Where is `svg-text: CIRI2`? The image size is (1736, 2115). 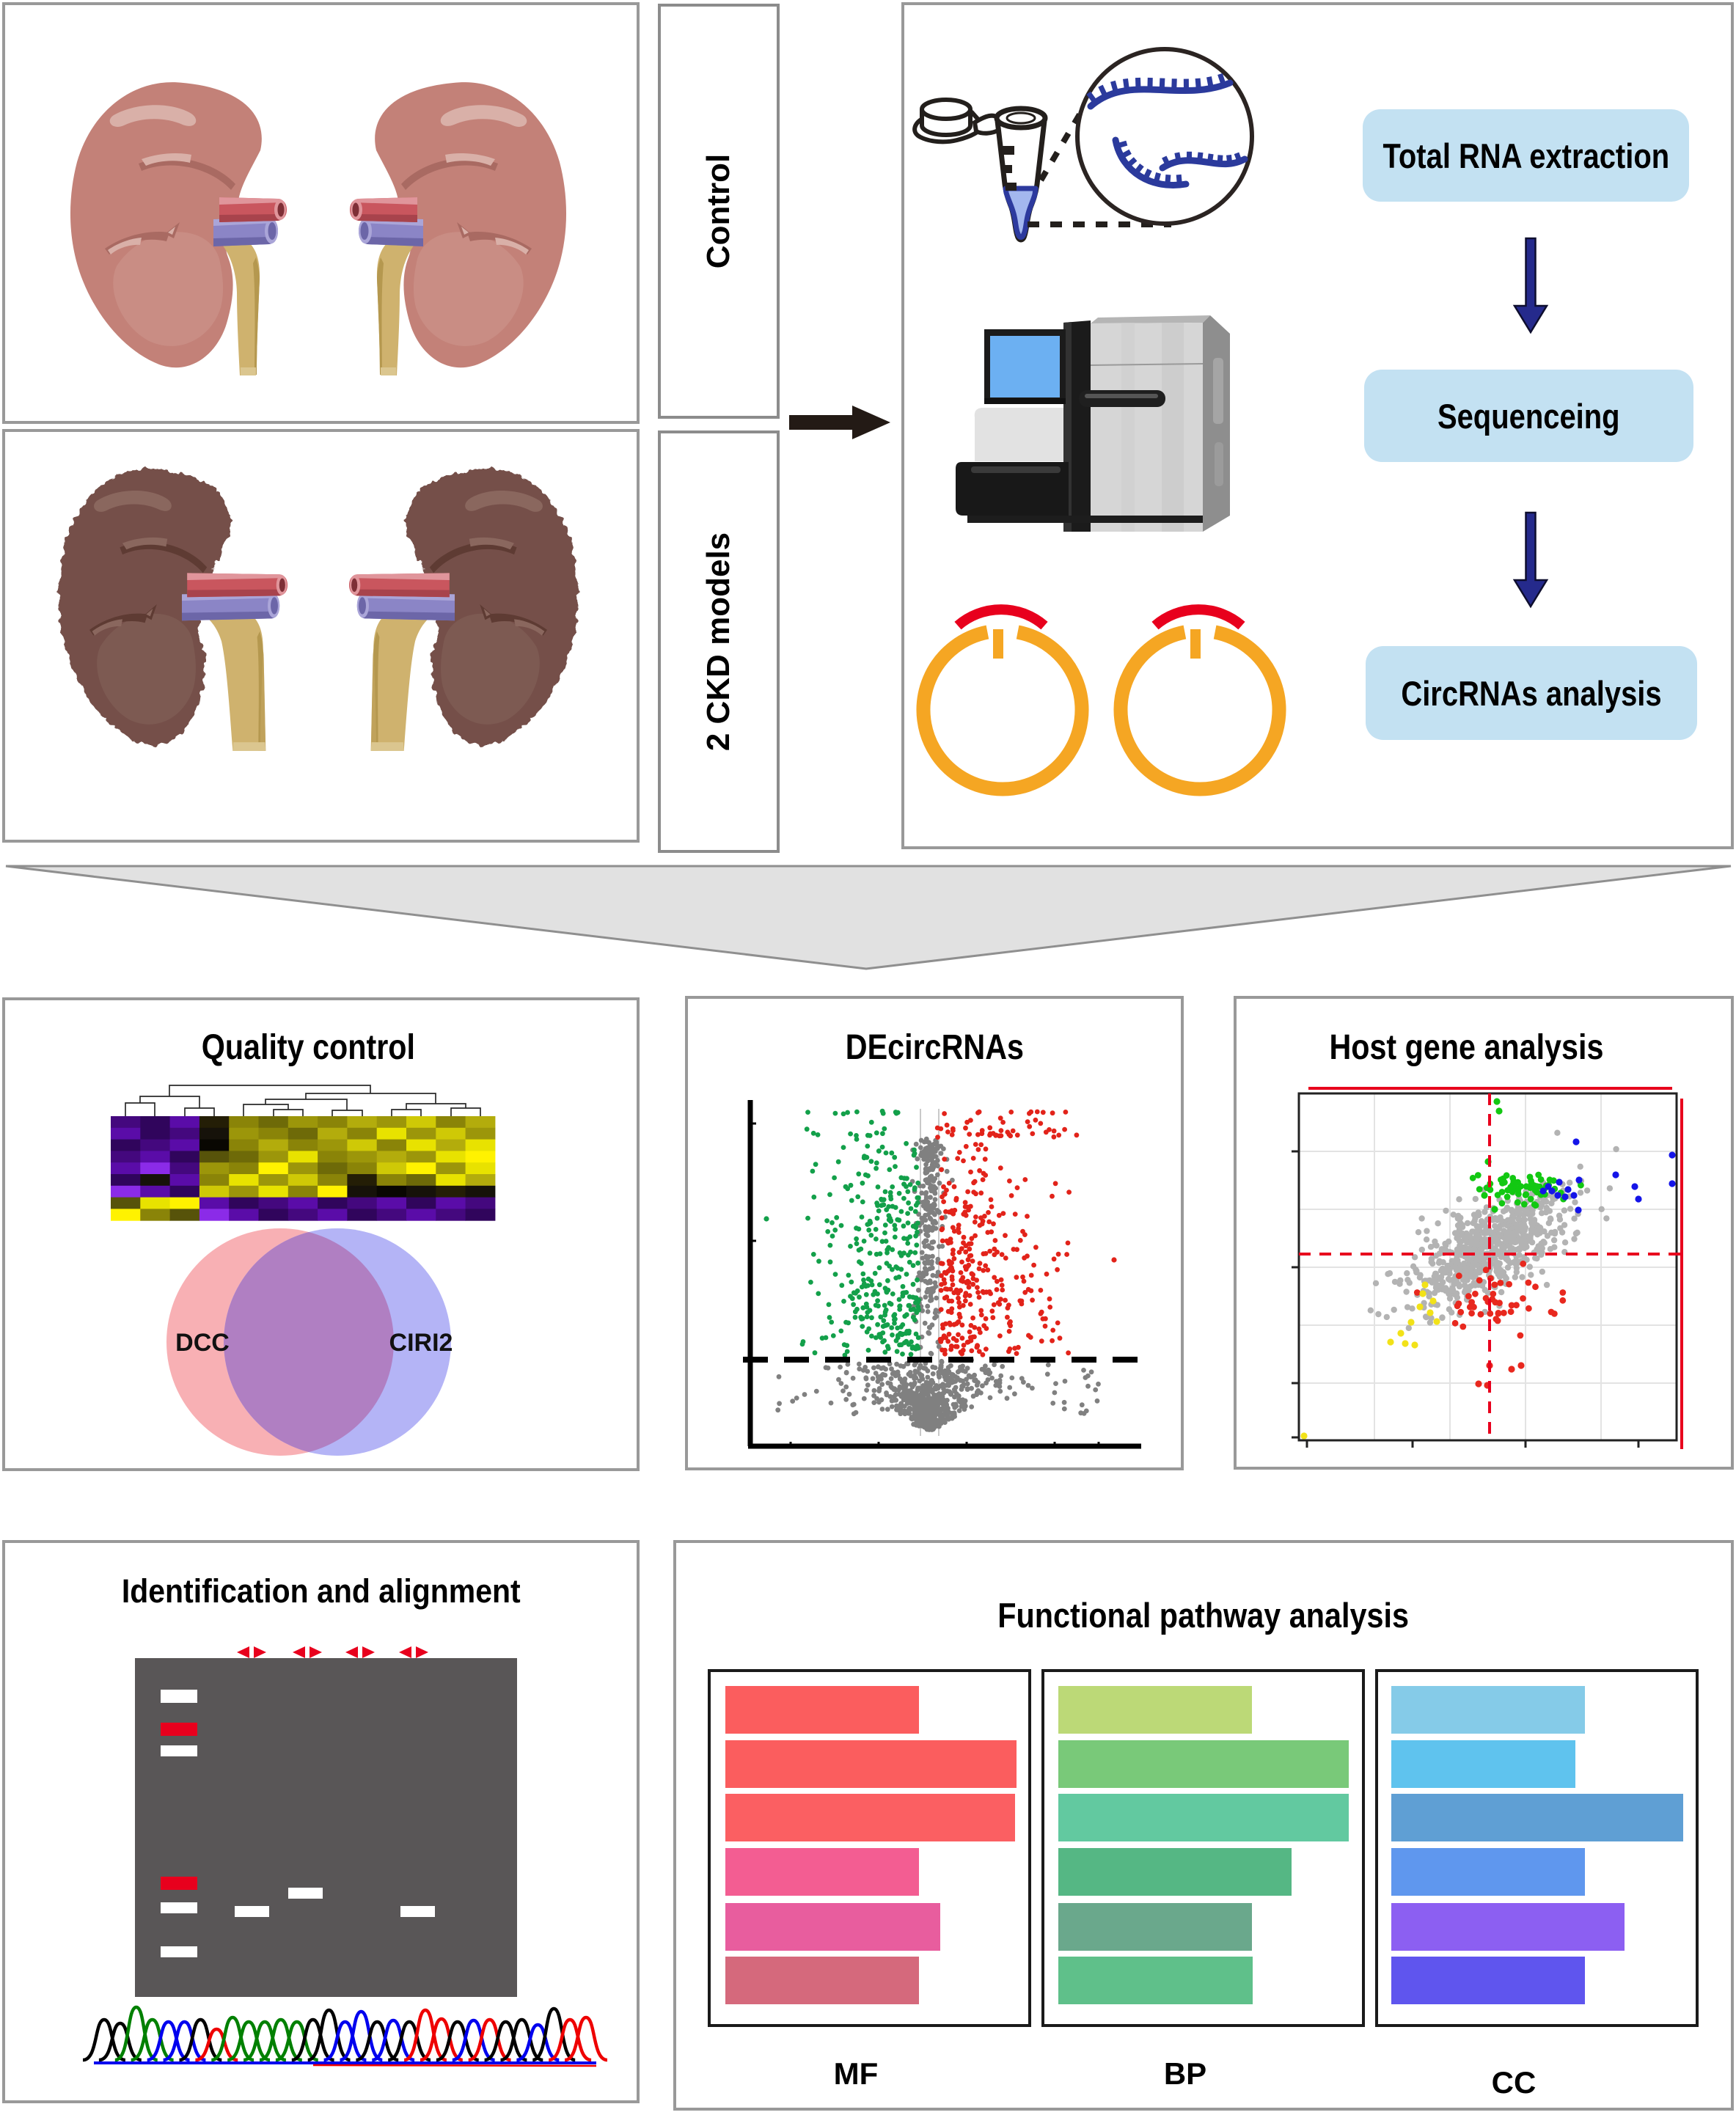 svg-text: CIRI2 is located at coordinates (421, 1343).